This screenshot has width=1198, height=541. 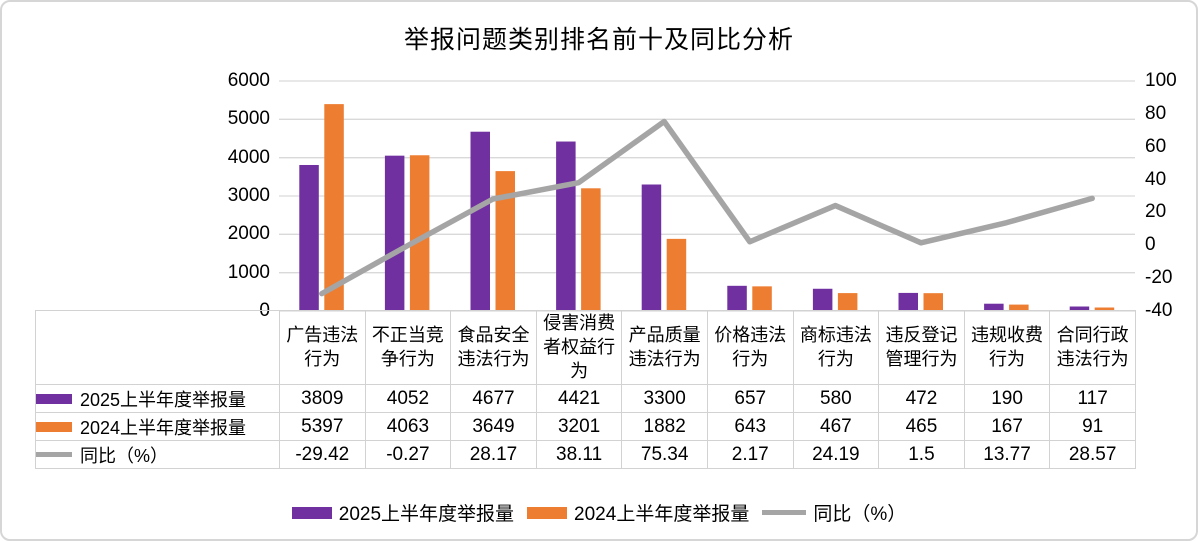 What do you see at coordinates (591, 249) in the screenshot?
I see `bar-2024上半年度举报量-3` at bounding box center [591, 249].